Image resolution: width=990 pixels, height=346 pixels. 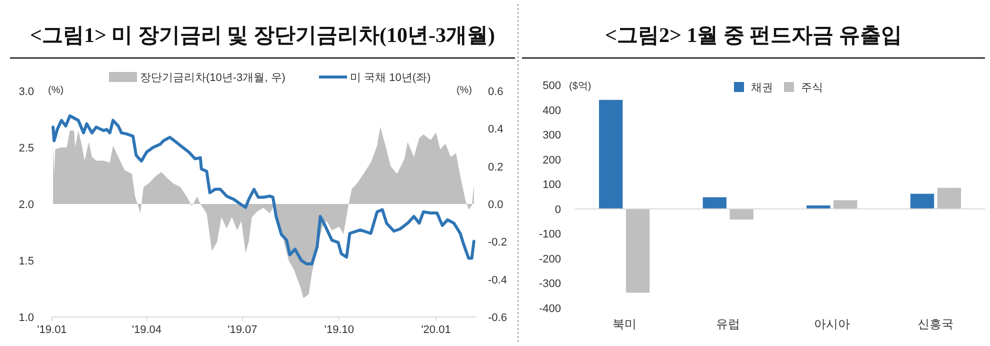 What do you see at coordinates (390, 78) in the screenshot?
I see `legend-label: 미 국채 10년(좌)` at bounding box center [390, 78].